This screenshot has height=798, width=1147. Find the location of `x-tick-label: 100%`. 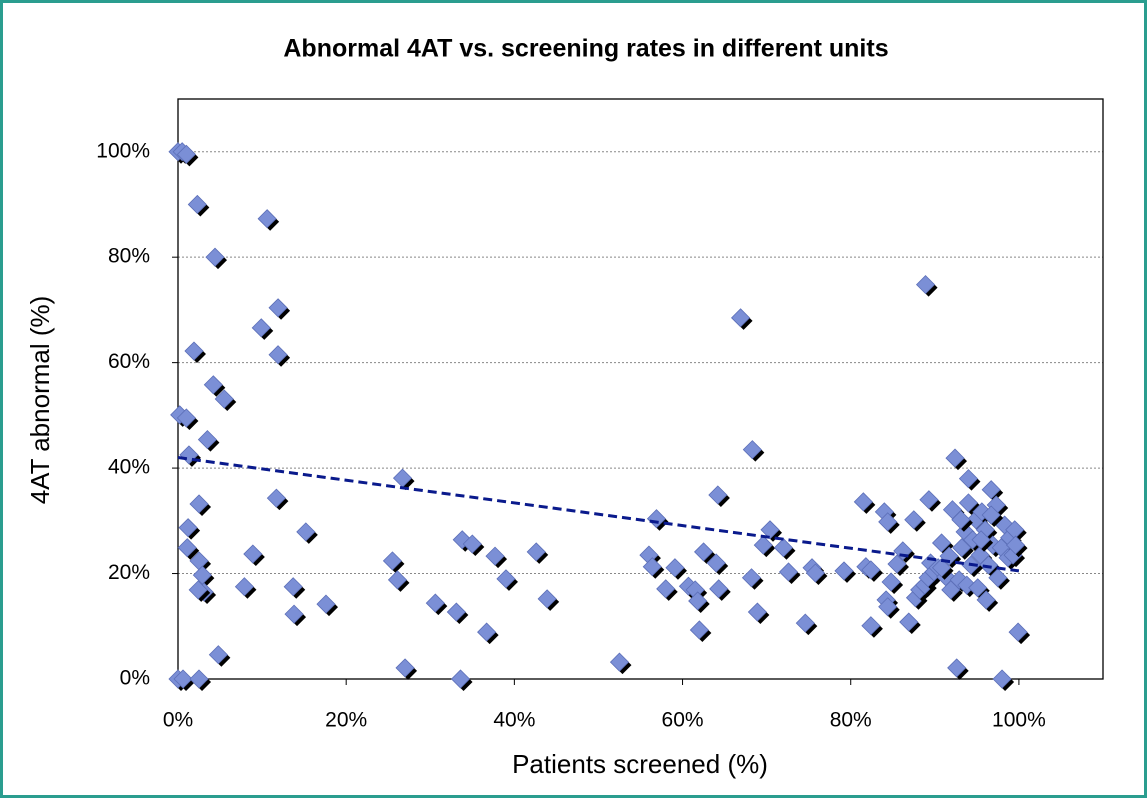

x-tick-label: 100% is located at coordinates (1019, 720).